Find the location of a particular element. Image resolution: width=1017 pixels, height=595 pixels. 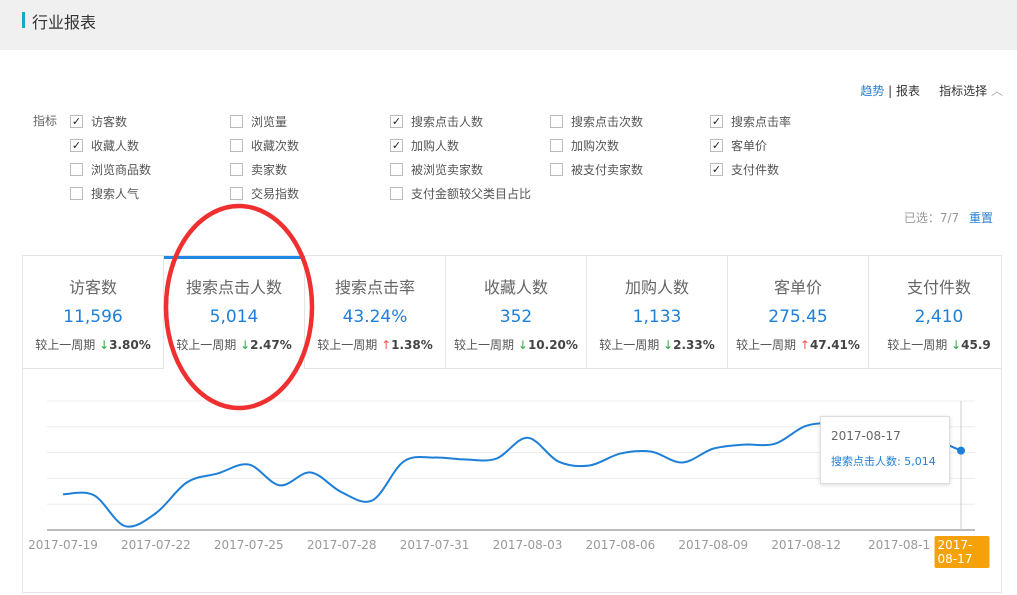

metric-option: 支付金额较父类目占比 is located at coordinates (460, 193).